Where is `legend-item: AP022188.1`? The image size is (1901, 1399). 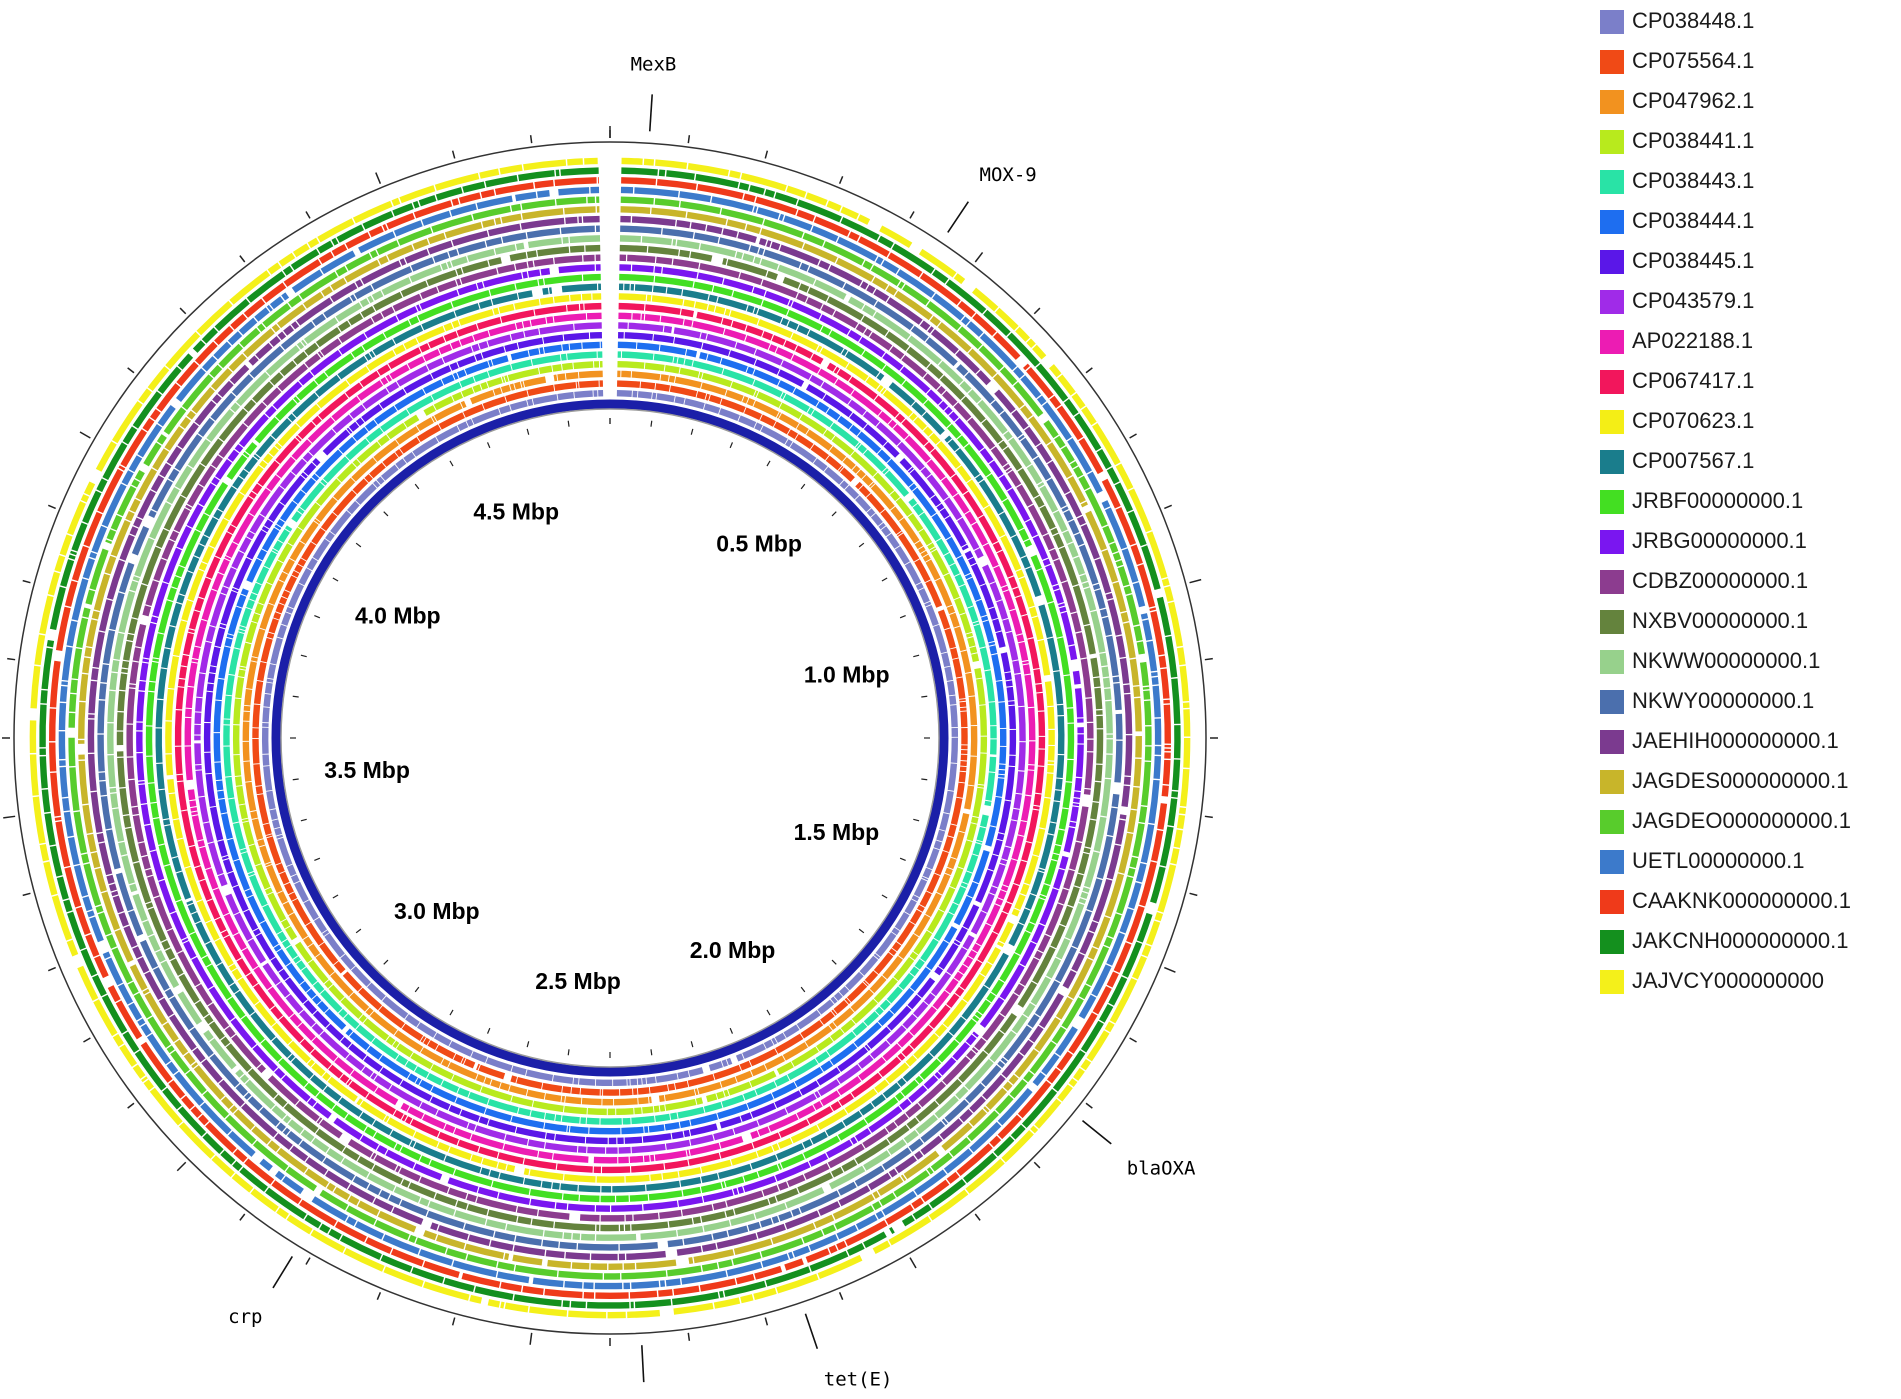 legend-item: AP022188.1 is located at coordinates (1750, 344).